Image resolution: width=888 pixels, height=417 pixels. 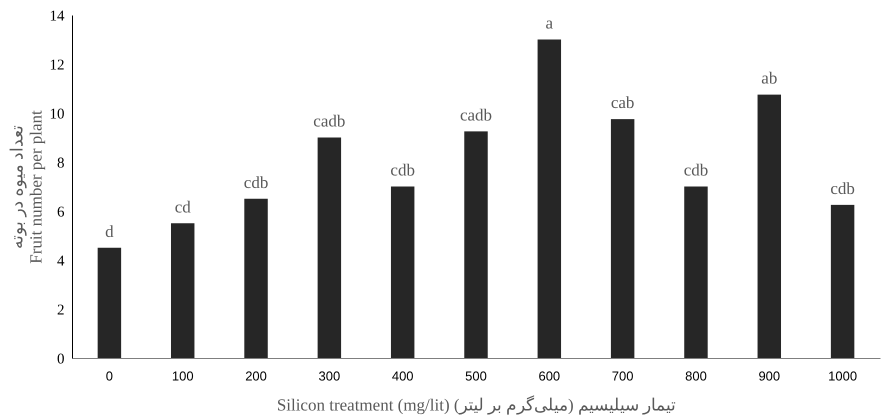 What do you see at coordinates (61, 212) in the screenshot?
I see `y-tick-label: 6` at bounding box center [61, 212].